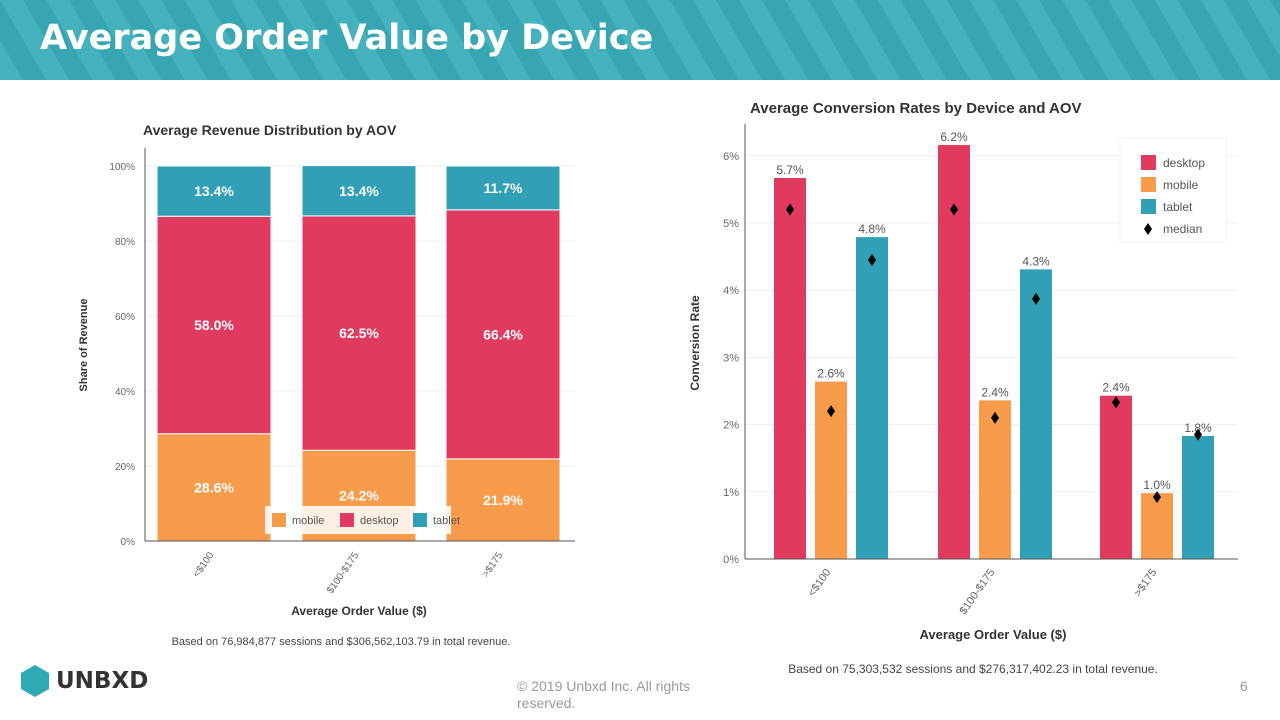 This screenshot has width=1280, height=720. Describe the element at coordinates (731, 493) in the screenshot. I see `y-tick-label: 1%` at that location.